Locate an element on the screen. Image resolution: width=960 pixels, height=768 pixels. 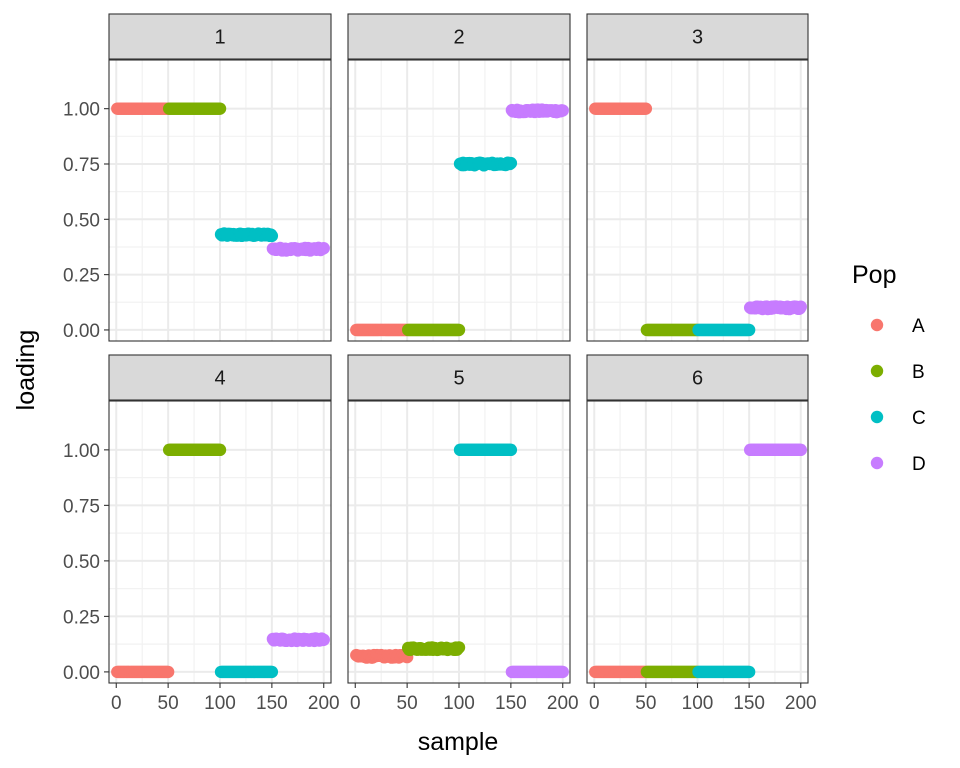
panel-1: 1 0.00 0.25 0.50 0.75 1.00 is located at coordinates (197, 177).